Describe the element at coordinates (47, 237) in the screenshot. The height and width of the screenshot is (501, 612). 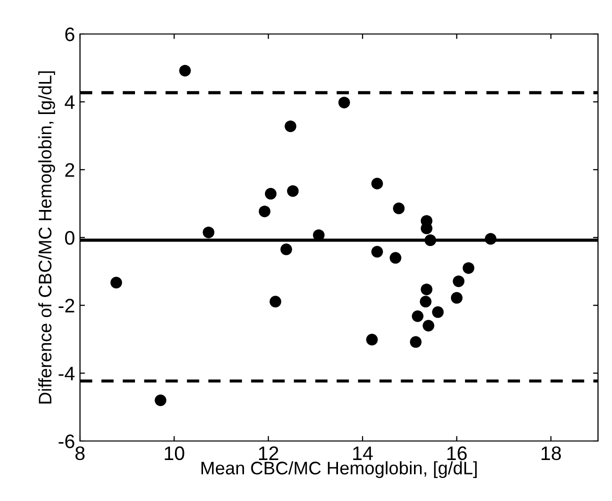
I see `y-axis-title: Difference of CBC/MC Hemoglobin, [g/dL]` at that location.